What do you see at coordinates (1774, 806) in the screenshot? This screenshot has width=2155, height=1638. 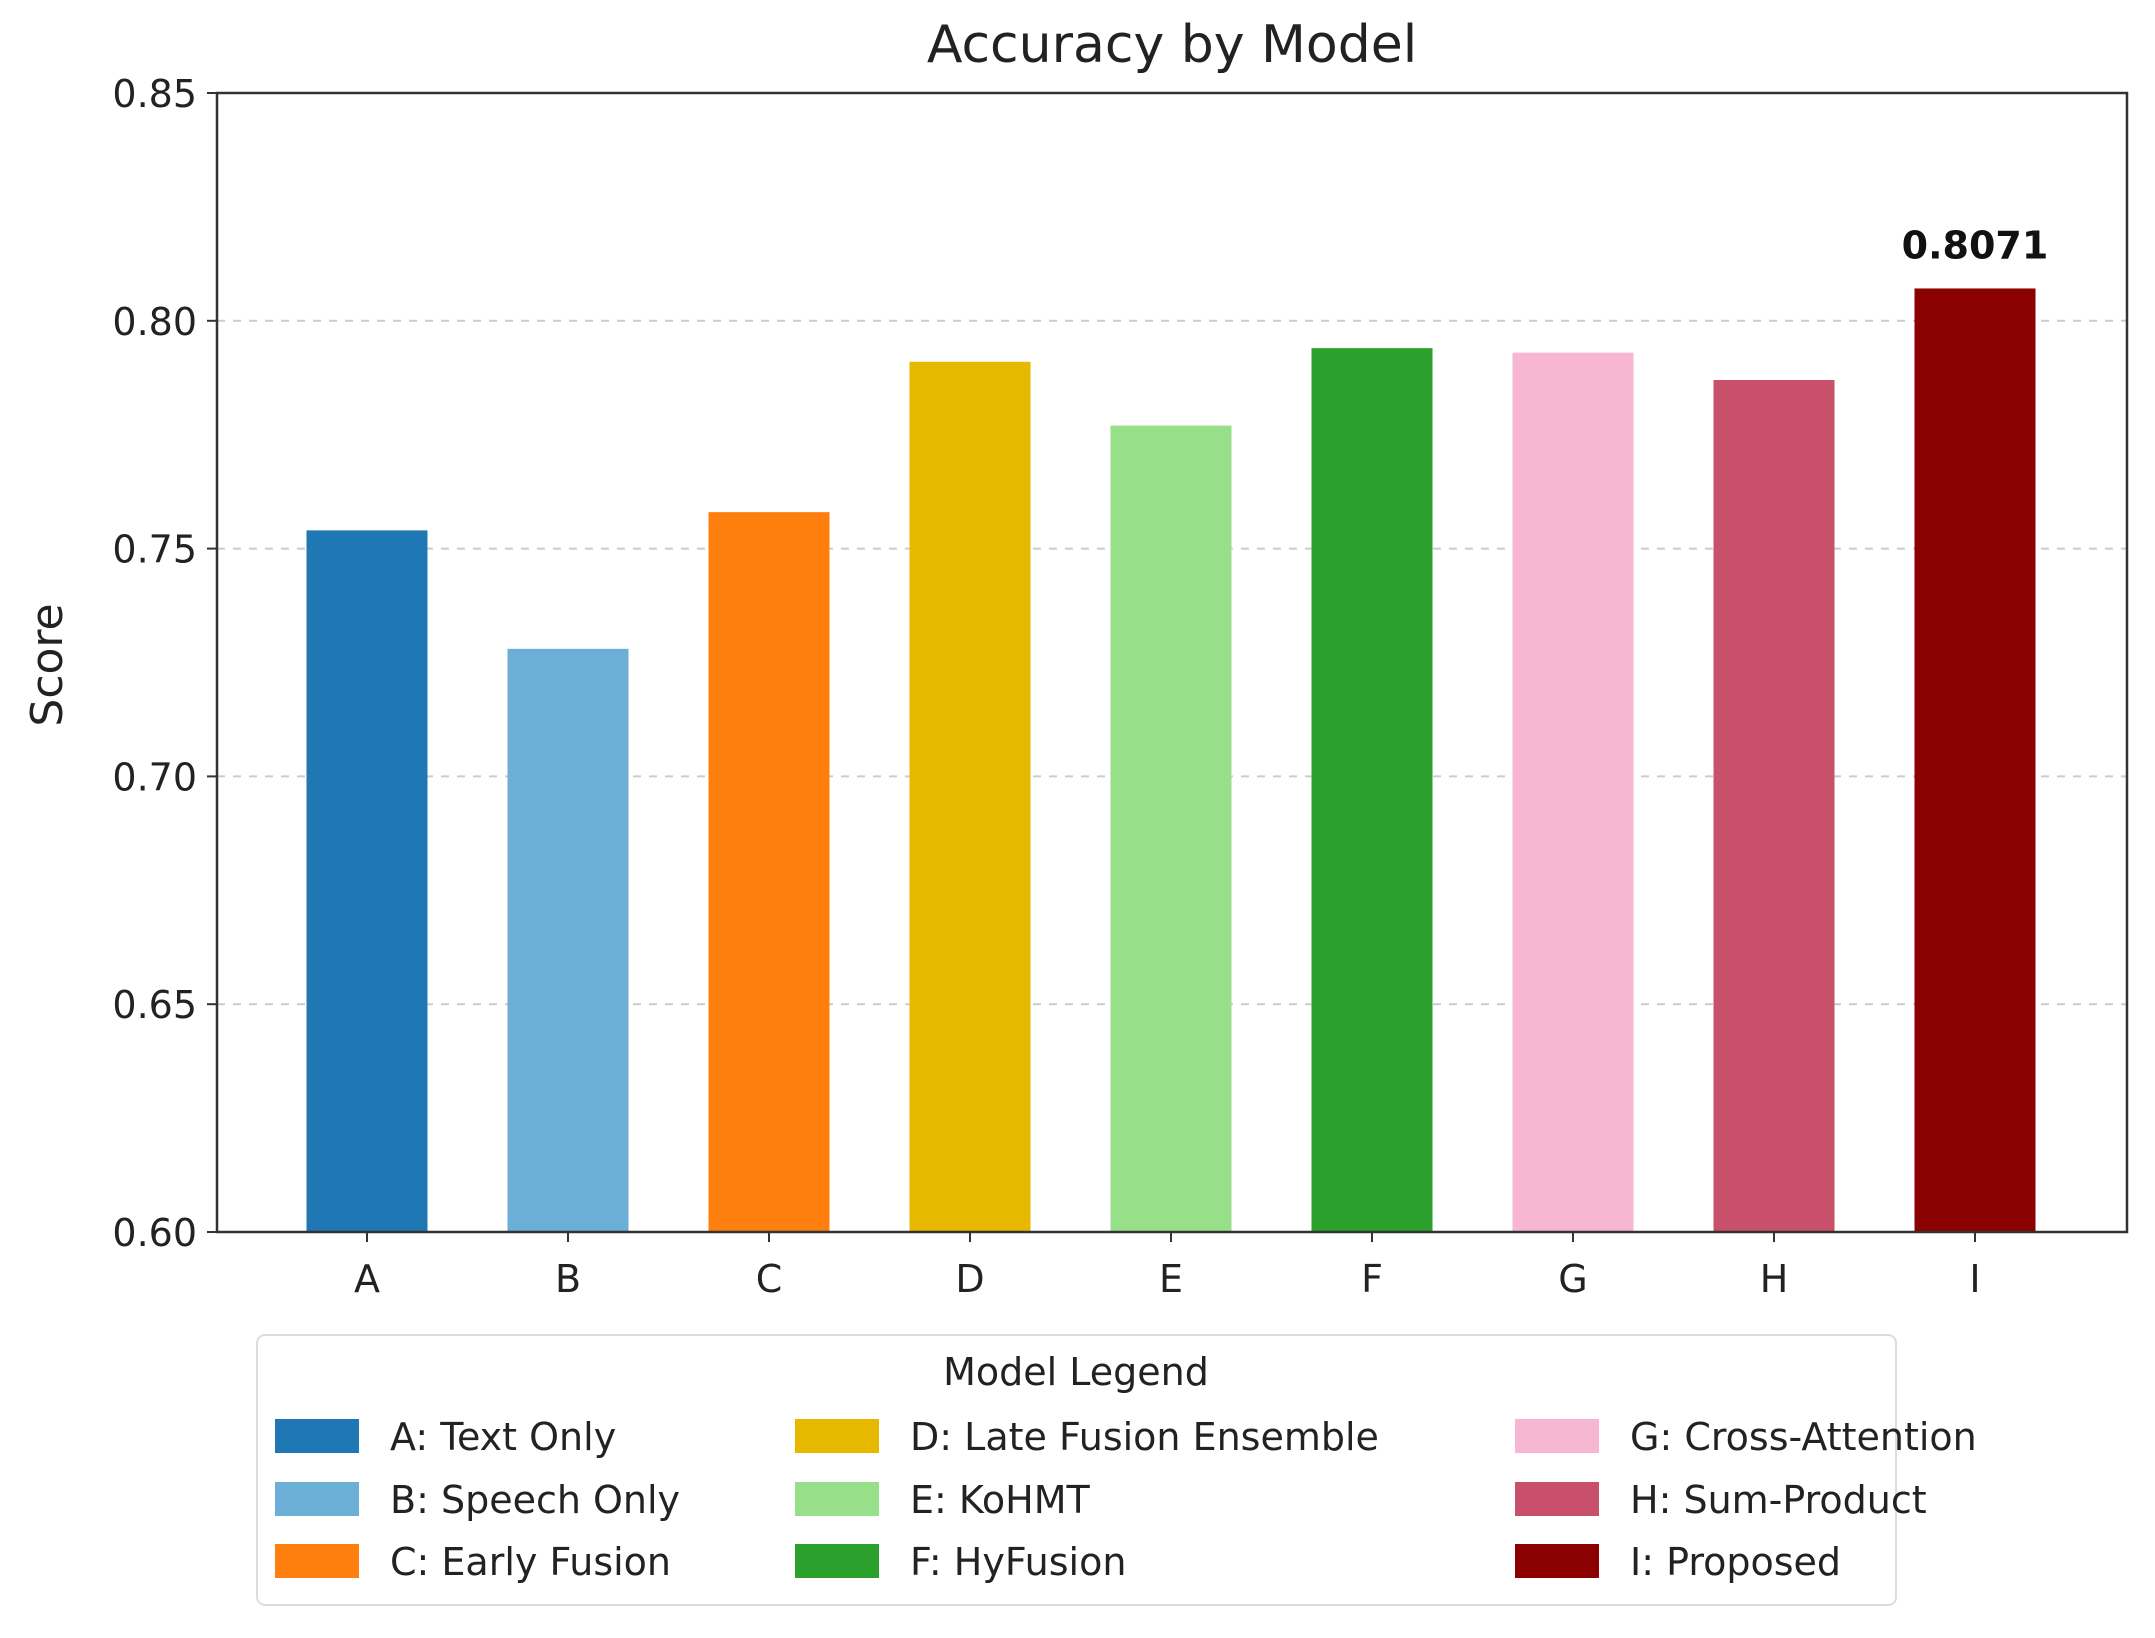 I see `bar-H` at bounding box center [1774, 806].